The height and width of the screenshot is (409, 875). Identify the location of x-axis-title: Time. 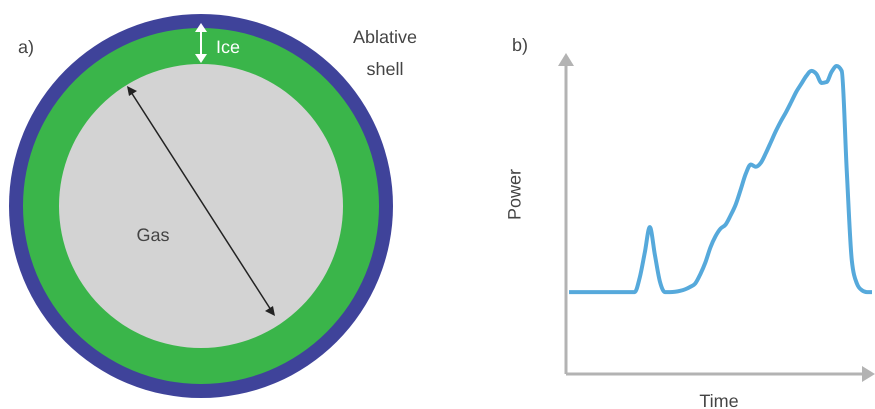
(719, 400).